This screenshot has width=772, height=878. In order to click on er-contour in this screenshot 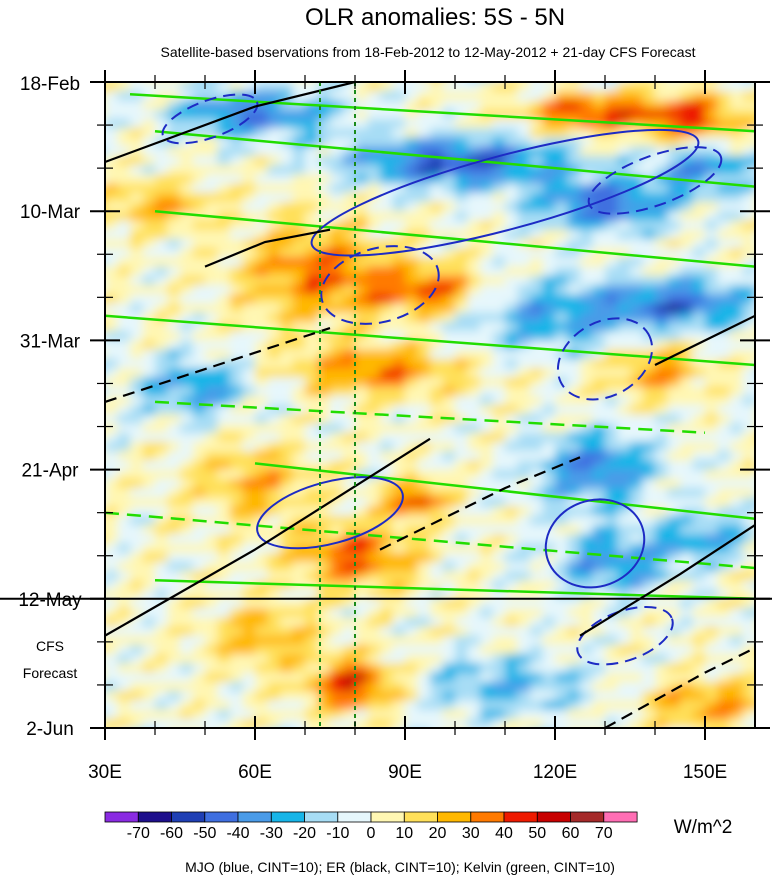, I will do `click(480, 503)`.